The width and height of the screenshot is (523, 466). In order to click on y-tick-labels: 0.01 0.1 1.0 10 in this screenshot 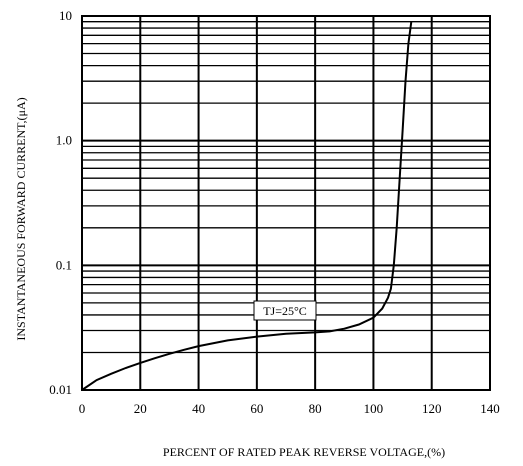, I will do `click(60, 202)`.